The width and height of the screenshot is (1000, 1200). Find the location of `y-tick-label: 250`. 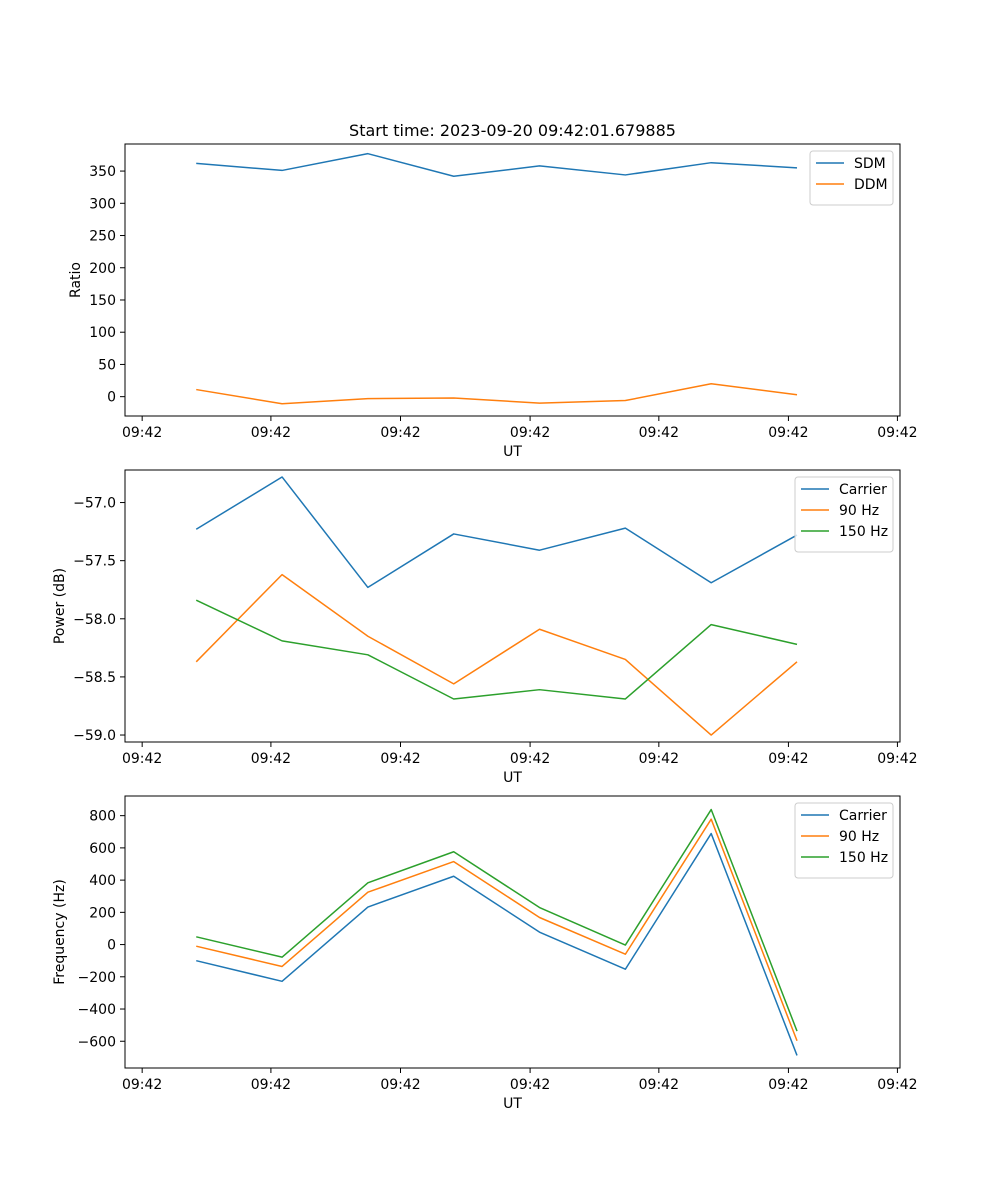

y-tick-label: 250 is located at coordinates (102, 237).